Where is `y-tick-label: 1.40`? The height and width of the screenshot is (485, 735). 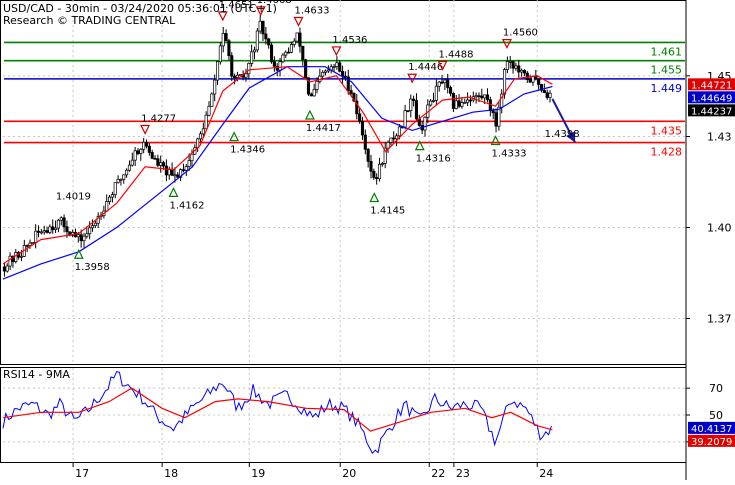
y-tick-label: 1.40 is located at coordinates (719, 228).